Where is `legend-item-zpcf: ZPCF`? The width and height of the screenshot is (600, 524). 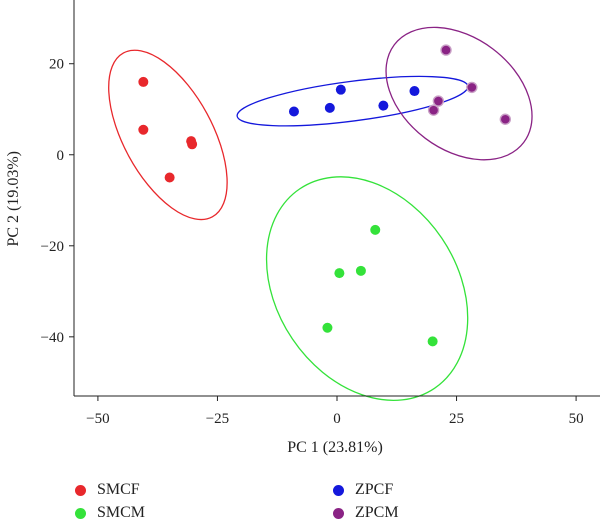
legend-item-zpcf: ZPCF is located at coordinates (363, 490).